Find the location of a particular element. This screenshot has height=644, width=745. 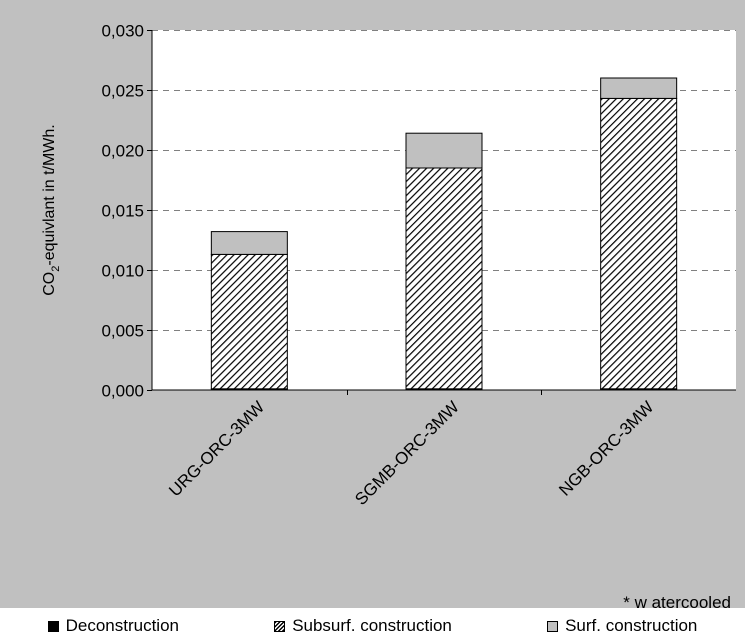

y-tick-label: 0,030 is located at coordinates (122, 31).